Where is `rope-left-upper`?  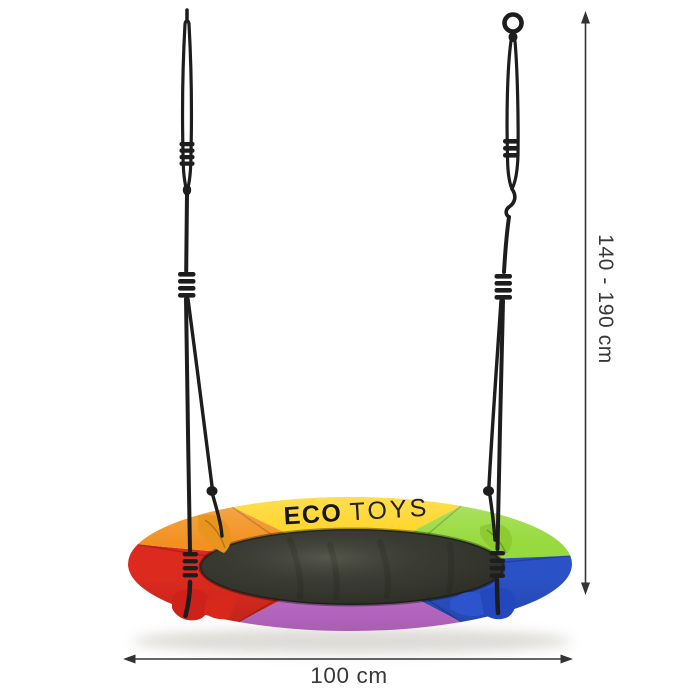 rope-left-upper is located at coordinates (186, 232).